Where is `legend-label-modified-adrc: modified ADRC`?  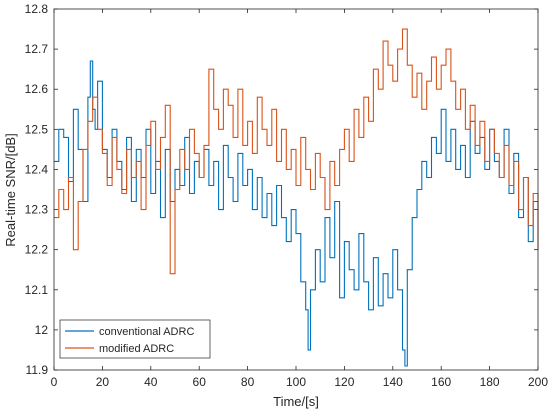
legend-label-modified-adrc: modified ADRC is located at coordinates (136, 349).